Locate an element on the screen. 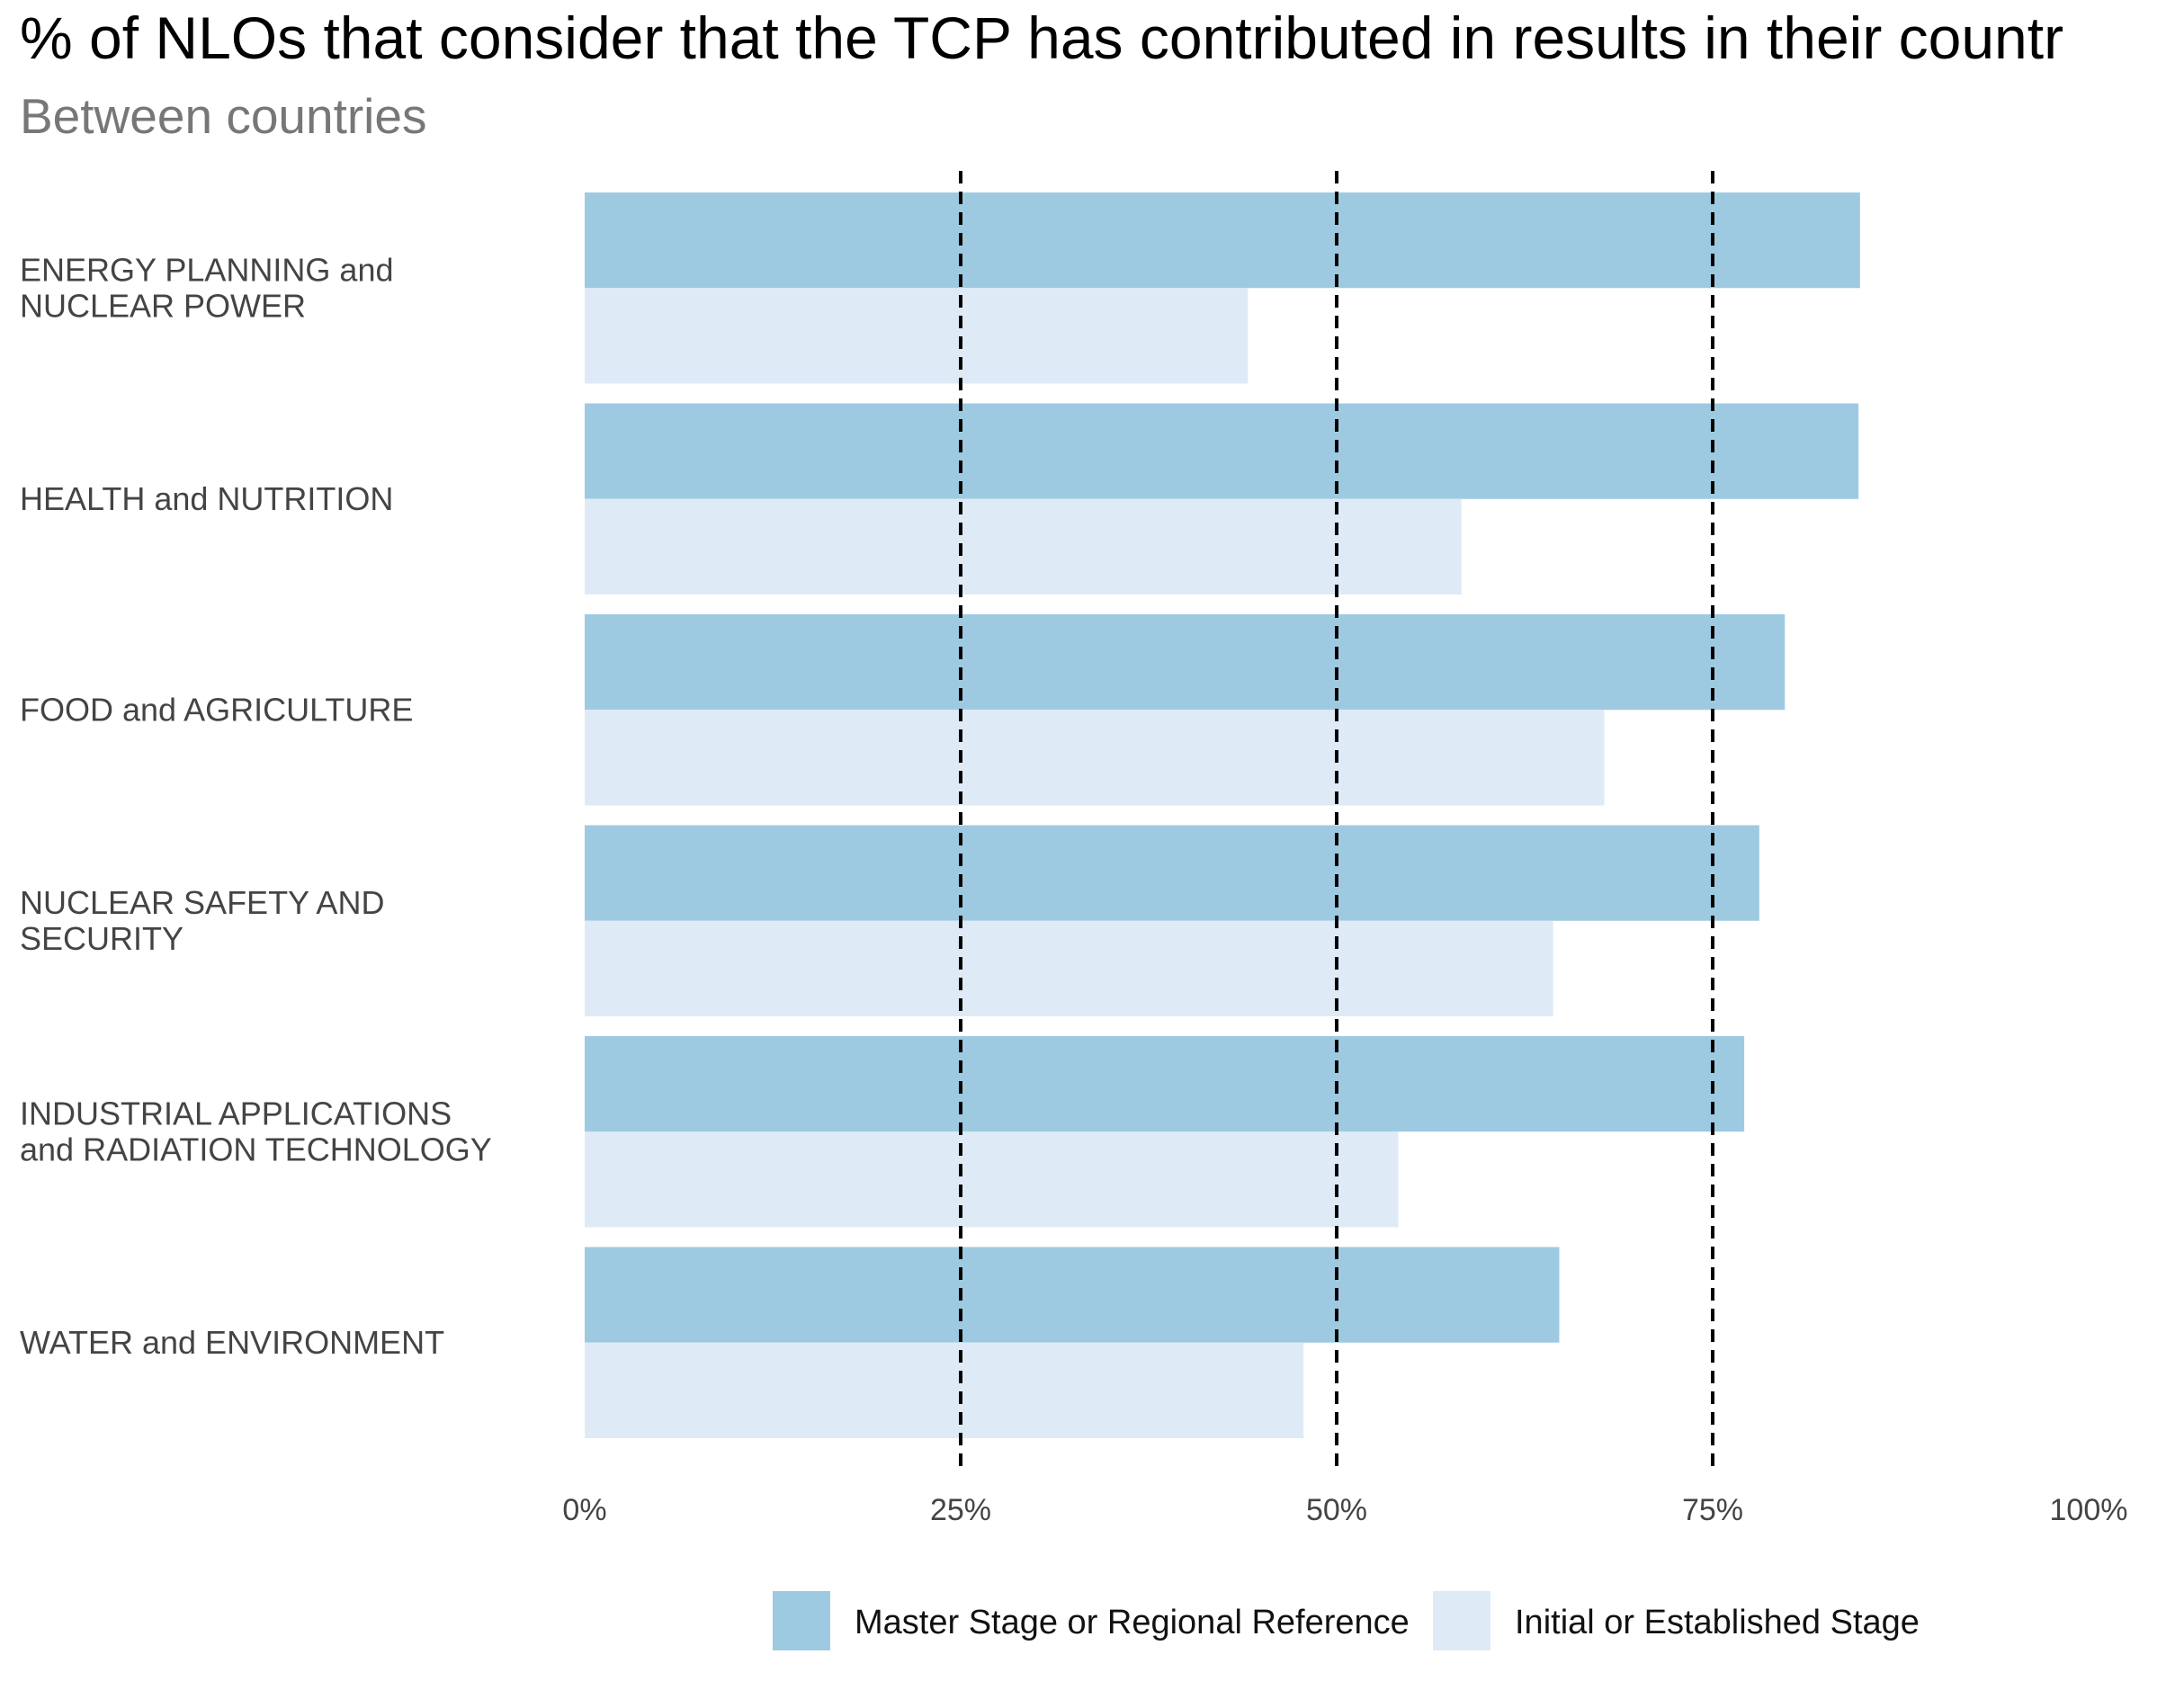 Image resolution: width=2184 pixels, height=1699 pixels. category-label-line: HEALTH and NUTRITION is located at coordinates (206, 498).